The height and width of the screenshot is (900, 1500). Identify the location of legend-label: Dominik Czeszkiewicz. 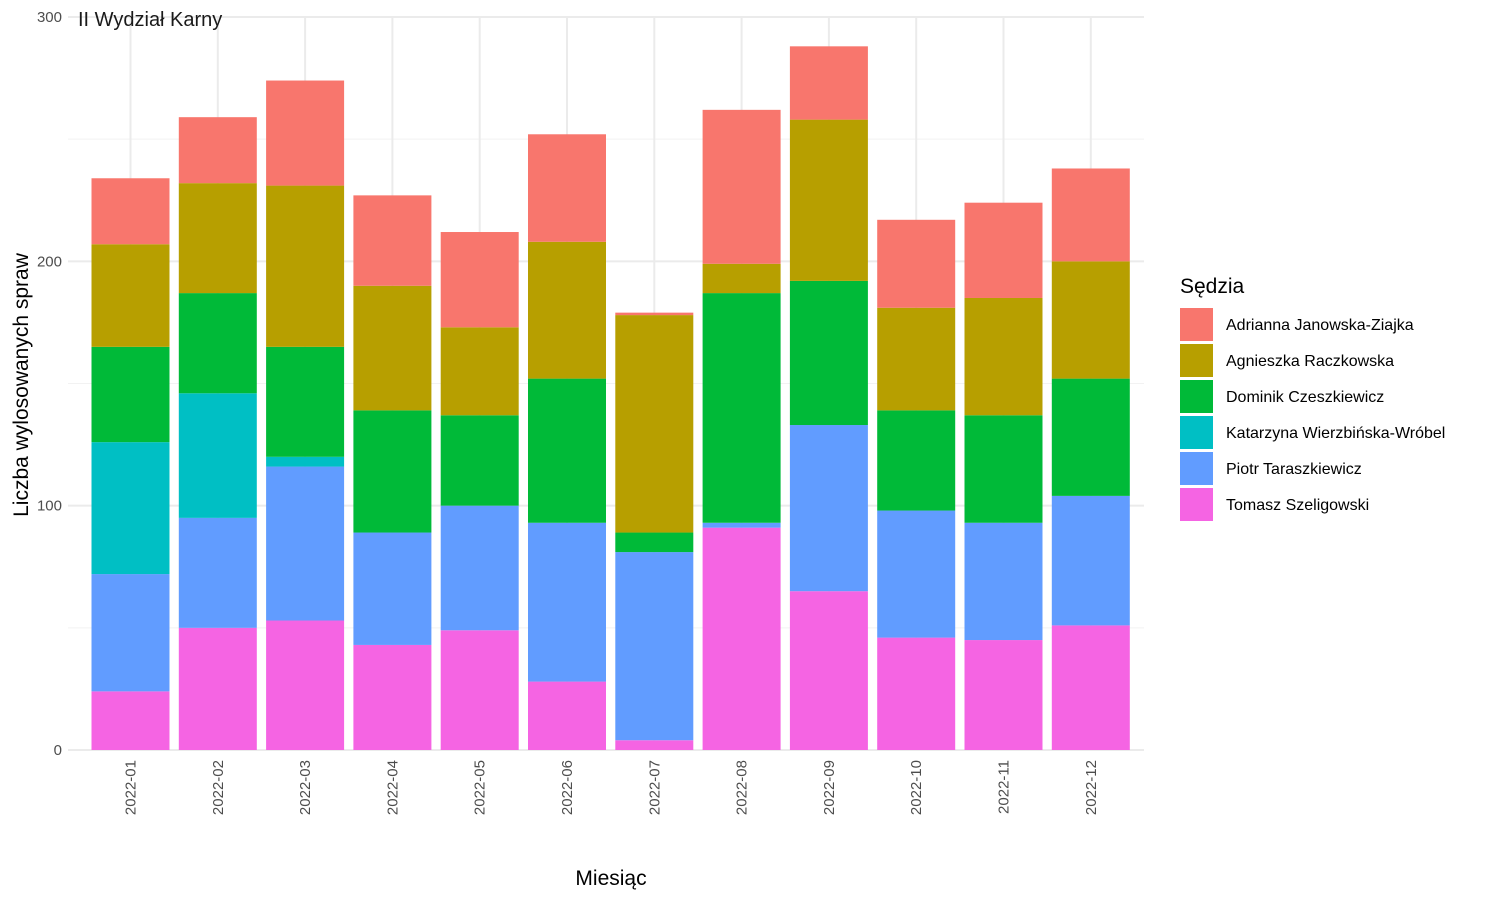
(1305, 397).